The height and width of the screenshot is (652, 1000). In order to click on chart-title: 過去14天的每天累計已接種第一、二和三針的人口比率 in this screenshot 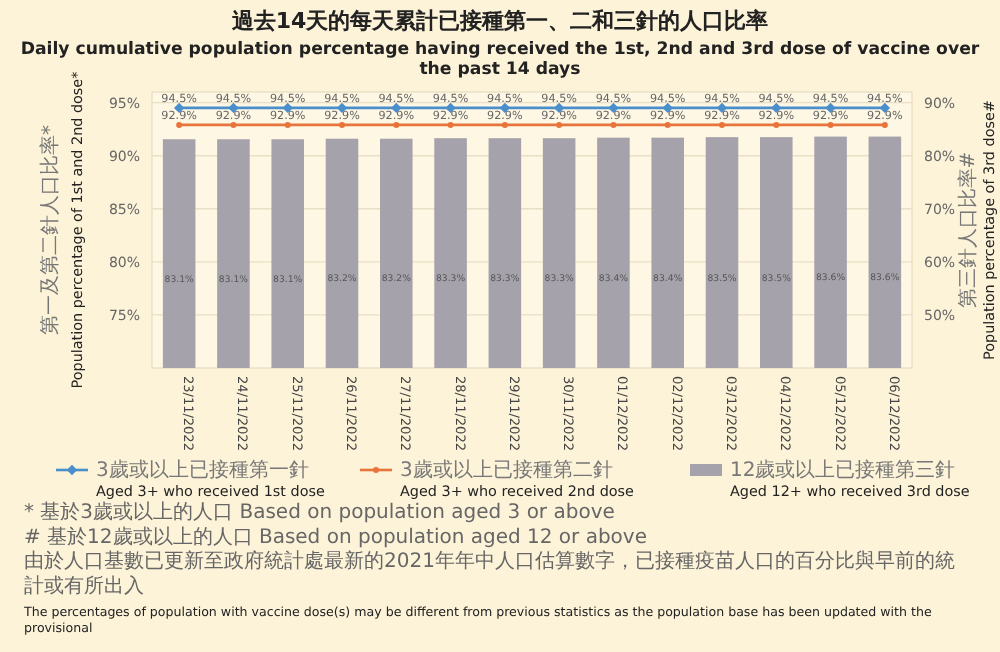, I will do `click(499, 21)`.